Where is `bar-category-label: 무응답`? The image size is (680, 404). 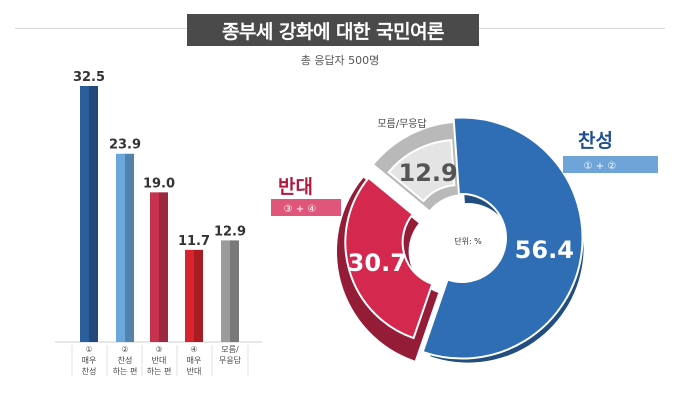 bar-category-label: 무응답 is located at coordinates (230, 360).